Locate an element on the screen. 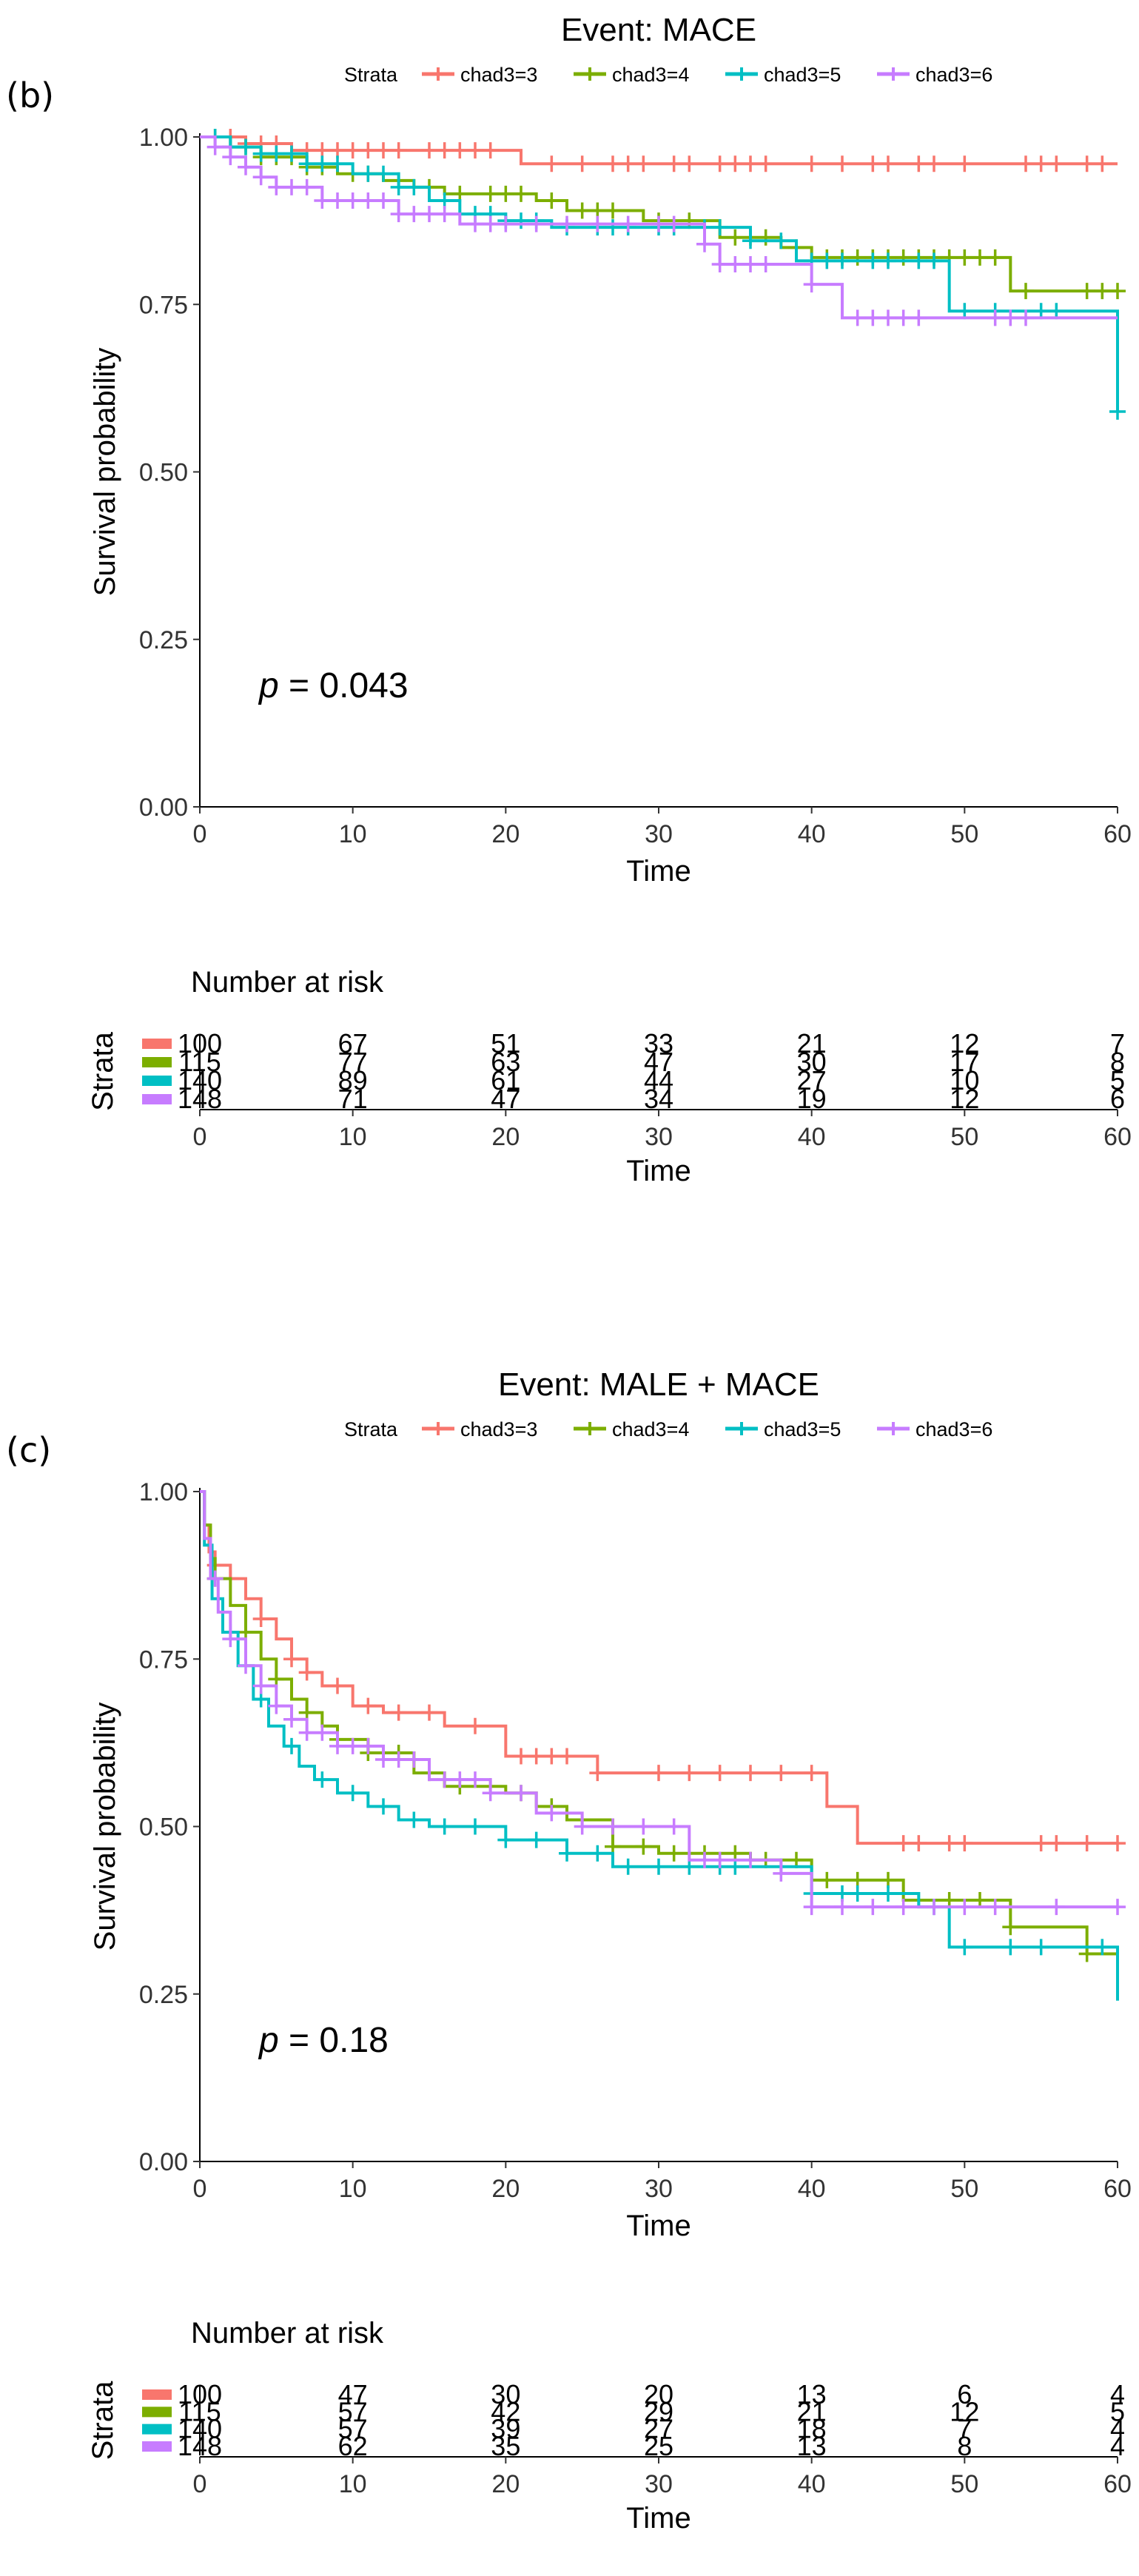 This screenshot has height=2576, width=1139. chart-title: Event: MALE + MACE is located at coordinates (658, 1384).